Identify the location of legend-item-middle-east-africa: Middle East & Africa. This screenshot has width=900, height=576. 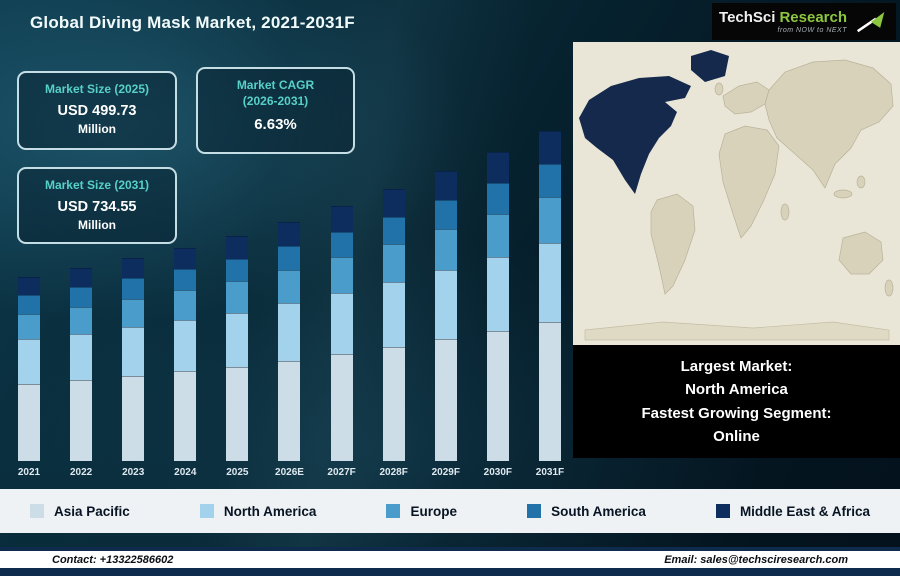
(792, 511).